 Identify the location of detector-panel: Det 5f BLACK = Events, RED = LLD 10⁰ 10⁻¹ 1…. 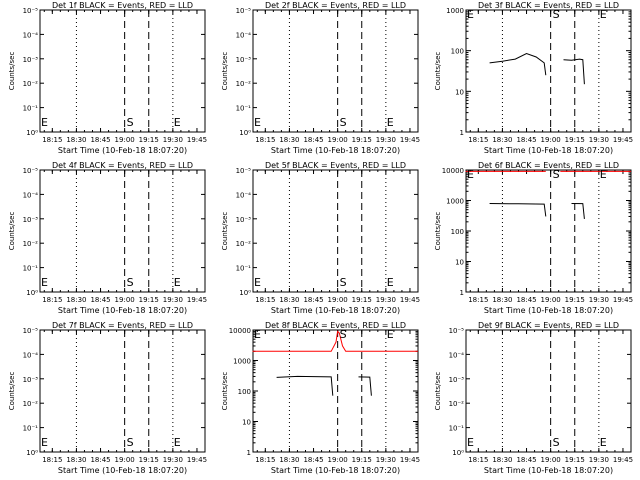
(320, 238).